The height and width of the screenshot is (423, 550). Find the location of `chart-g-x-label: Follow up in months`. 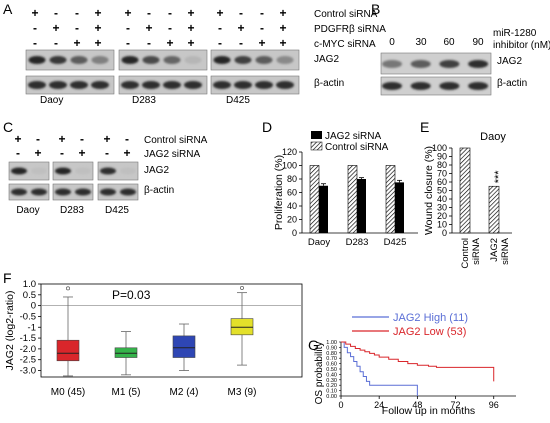

chart-g-x-label: Follow up in months is located at coordinates (428, 411).